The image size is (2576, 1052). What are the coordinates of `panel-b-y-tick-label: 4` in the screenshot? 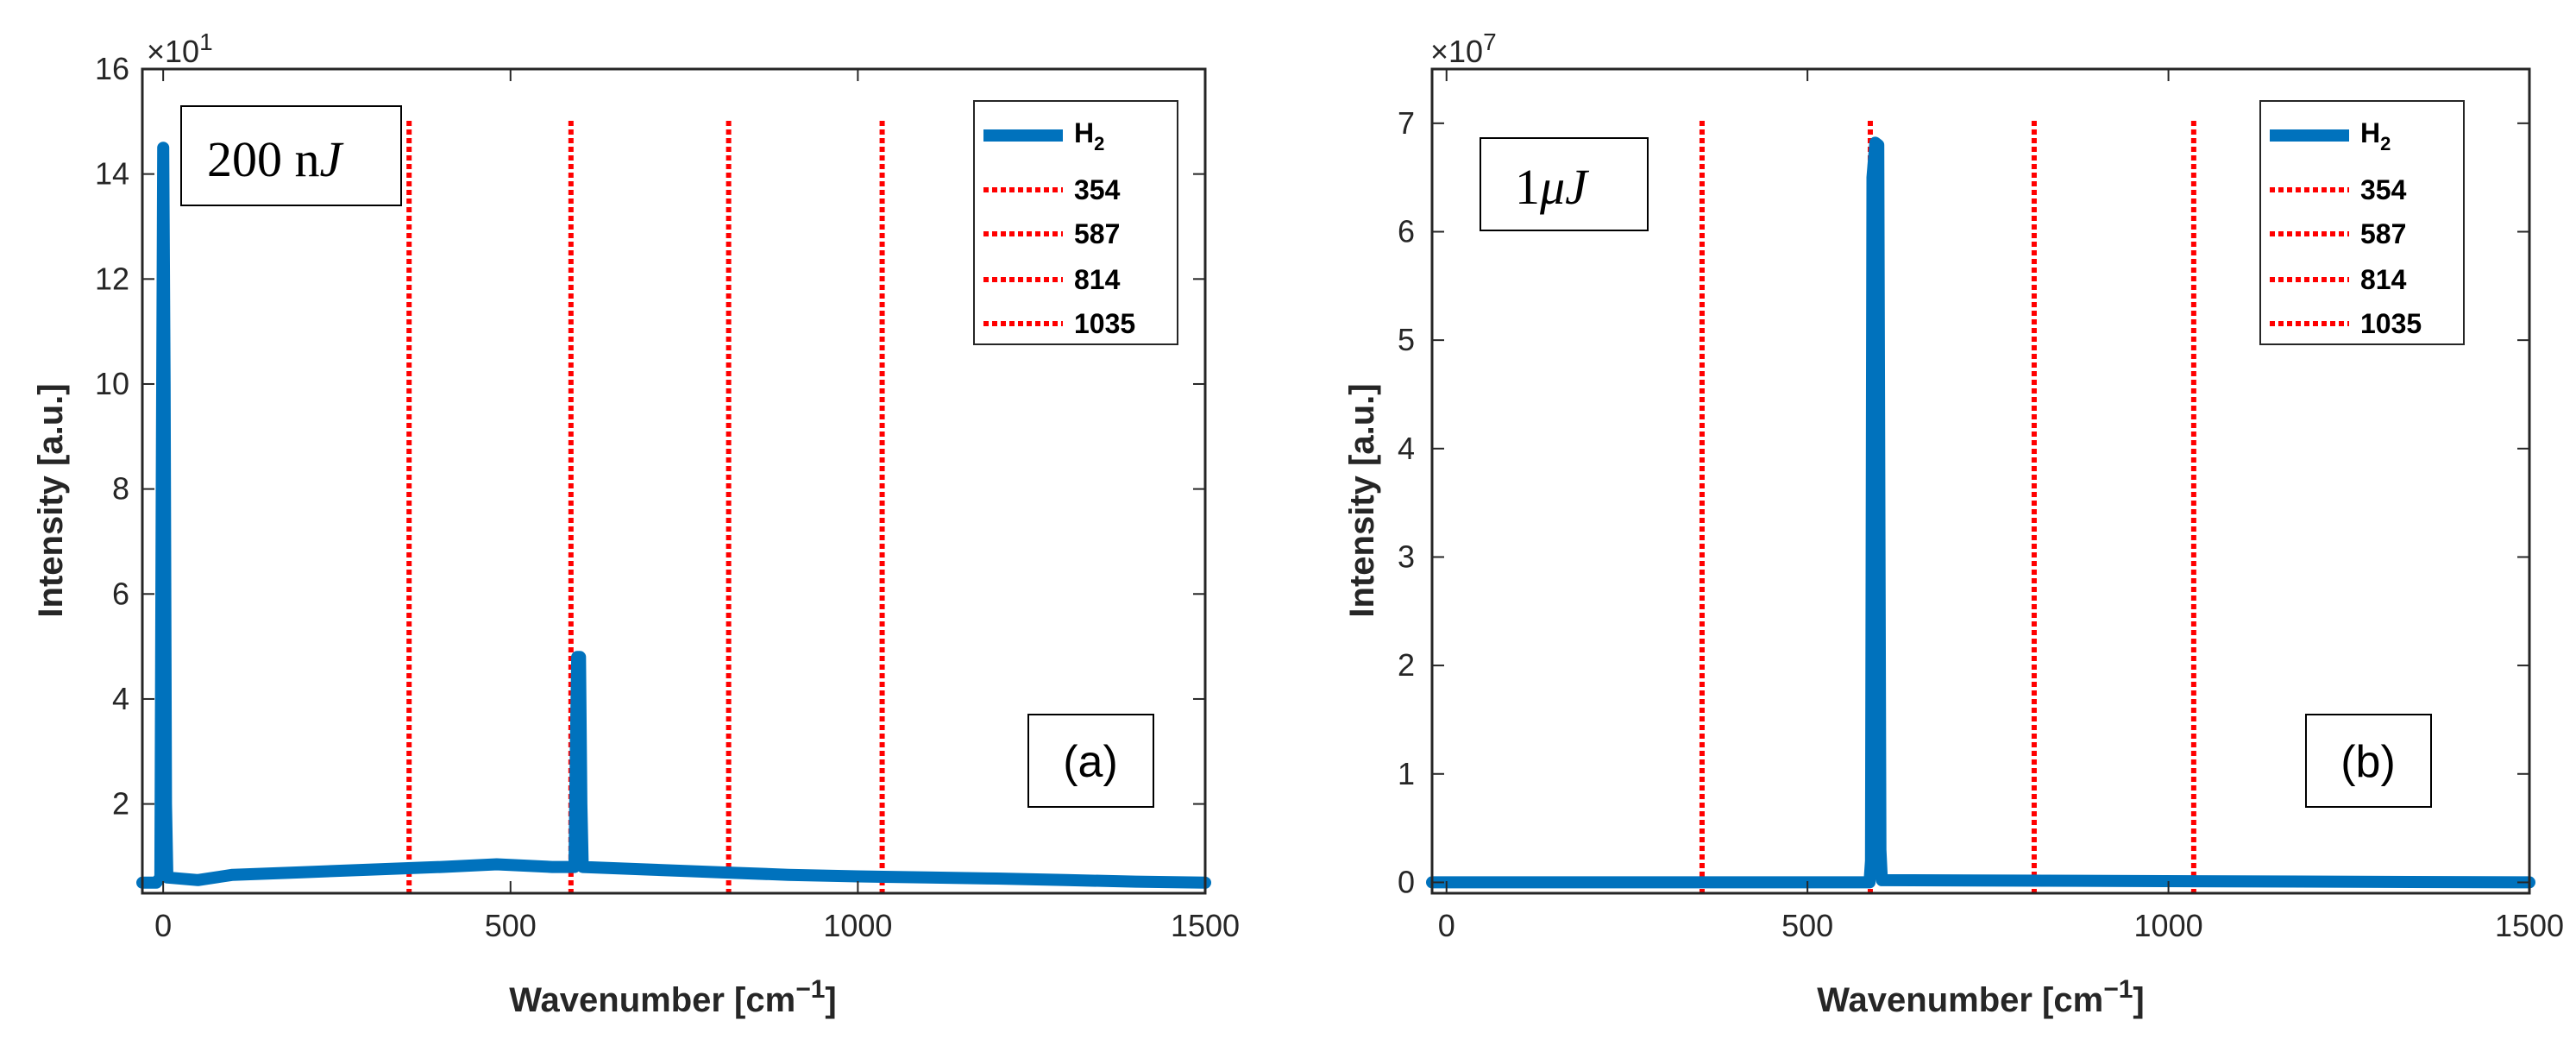 It's located at (1406, 449).